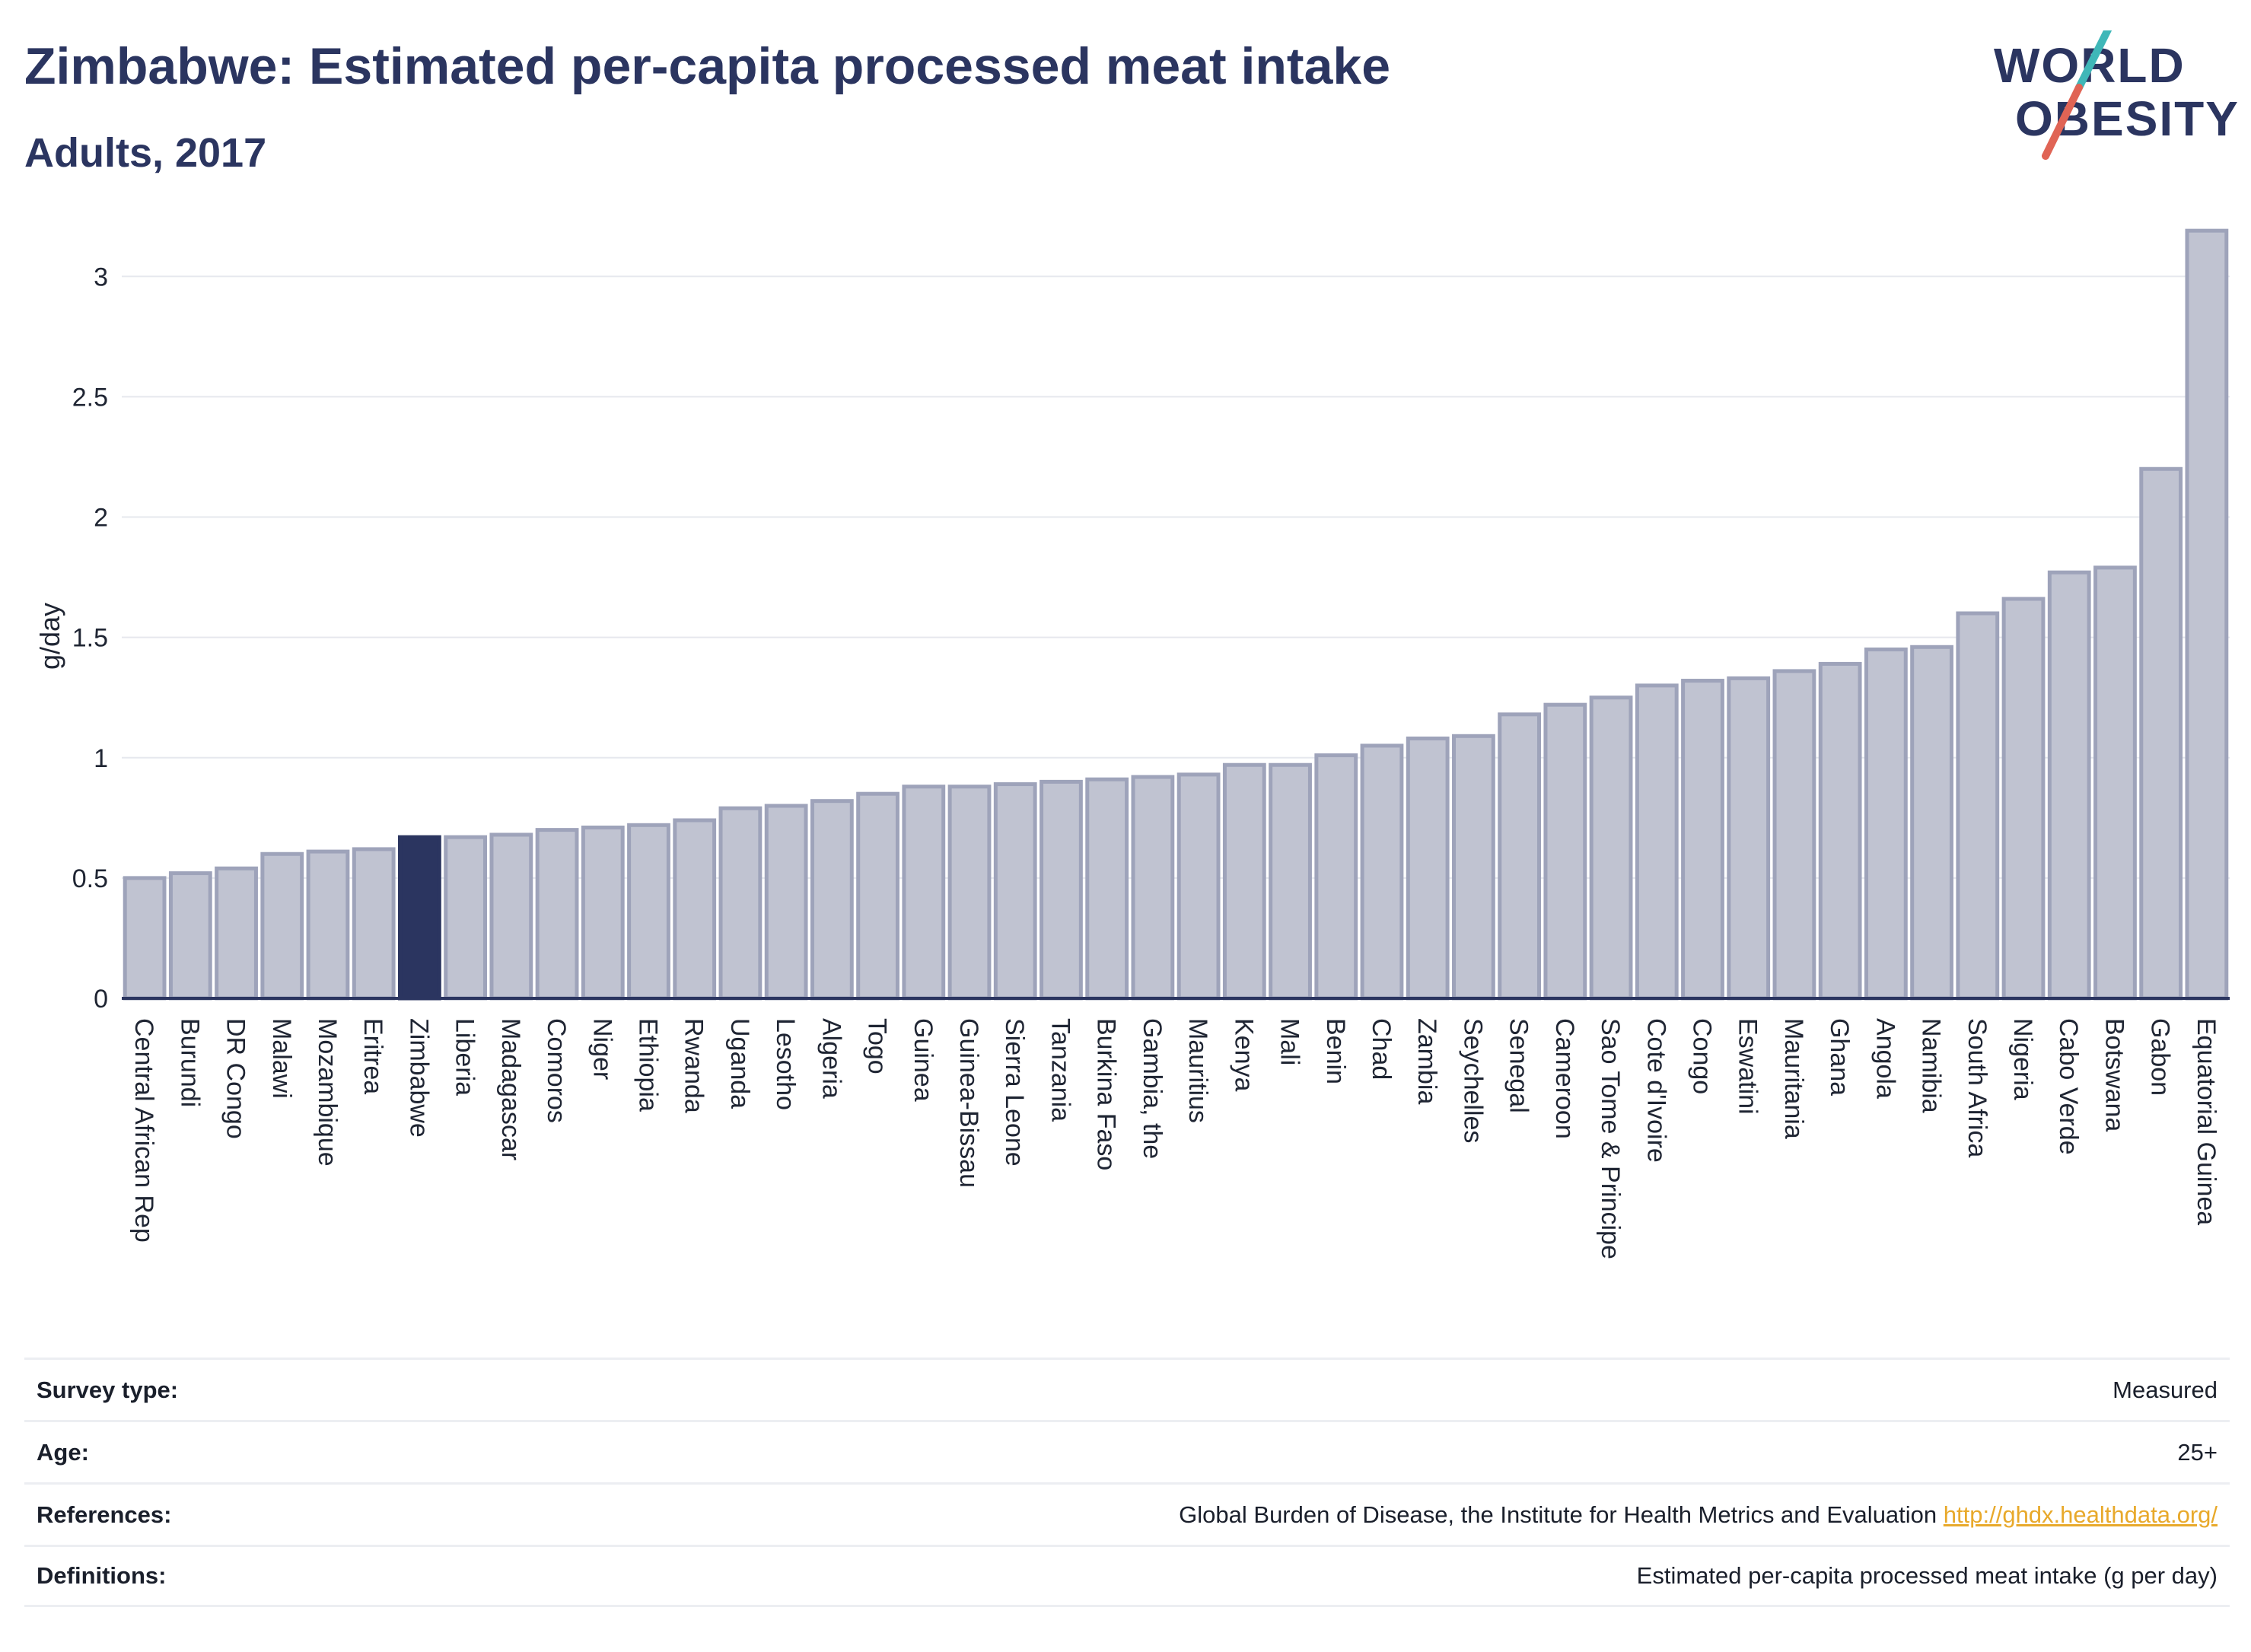  Describe the element at coordinates (2068, 1086) in the screenshot. I see `x-tick-label: Cabo Verde` at that location.